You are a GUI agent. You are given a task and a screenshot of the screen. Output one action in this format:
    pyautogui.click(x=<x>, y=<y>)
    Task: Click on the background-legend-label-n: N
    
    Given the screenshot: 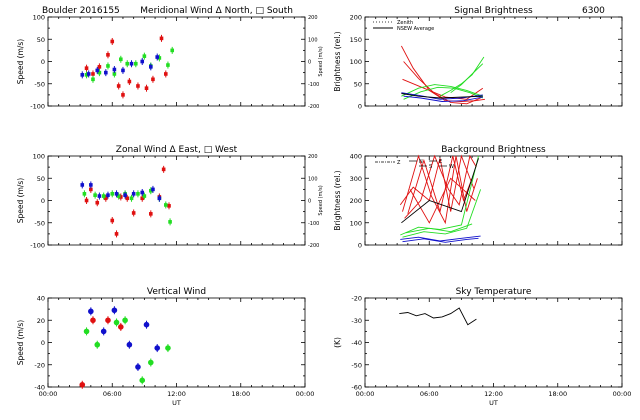 What is the action you would take?
    pyautogui.click(x=421, y=162)
    